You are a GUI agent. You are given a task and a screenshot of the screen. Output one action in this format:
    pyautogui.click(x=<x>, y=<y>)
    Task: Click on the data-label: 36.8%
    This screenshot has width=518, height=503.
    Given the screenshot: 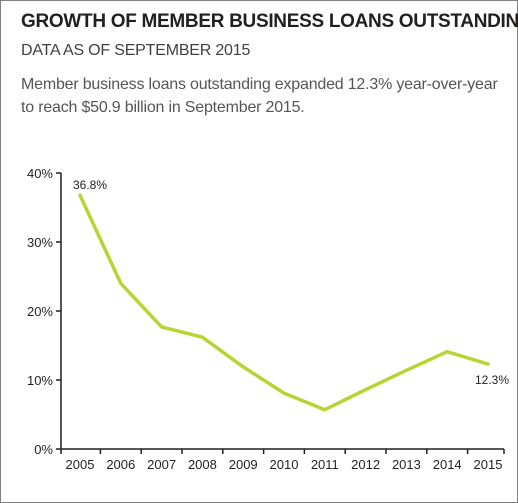 What is the action you would take?
    pyautogui.click(x=90, y=185)
    